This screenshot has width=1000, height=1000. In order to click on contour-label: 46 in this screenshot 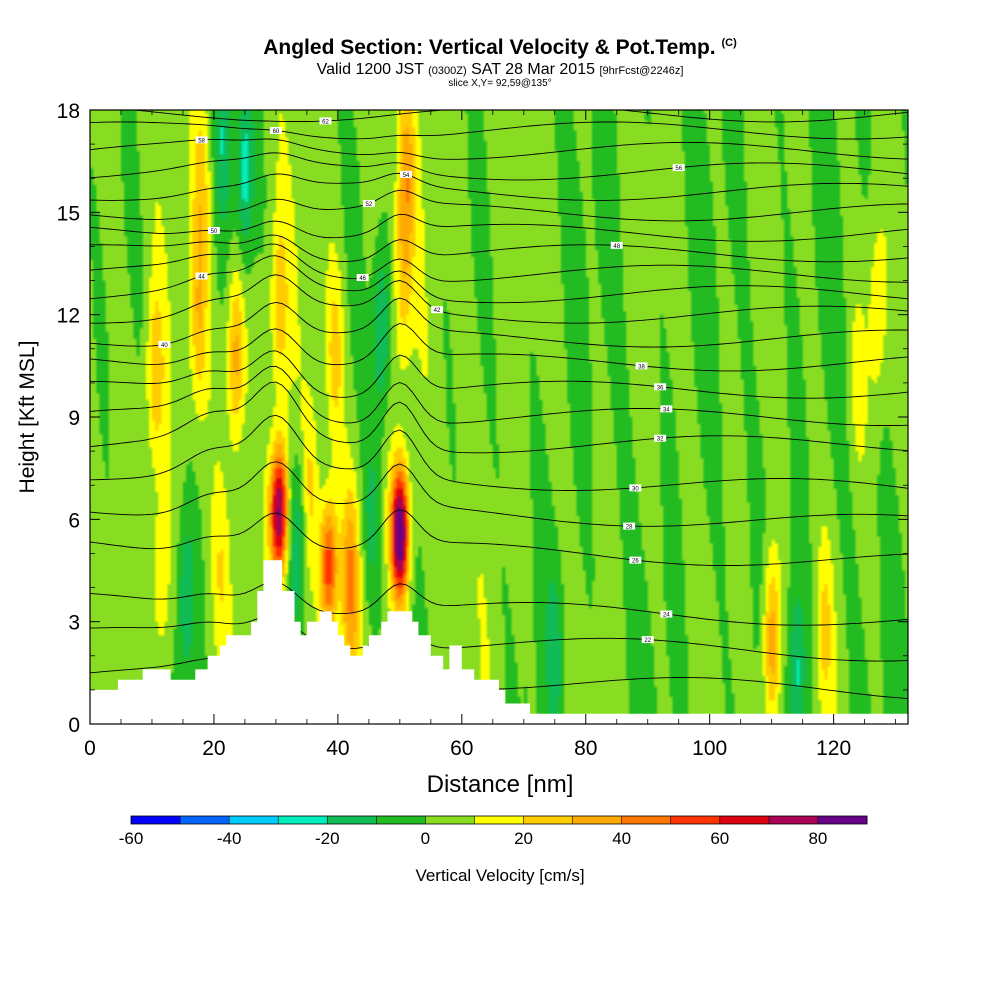, I will do `click(362, 279)`.